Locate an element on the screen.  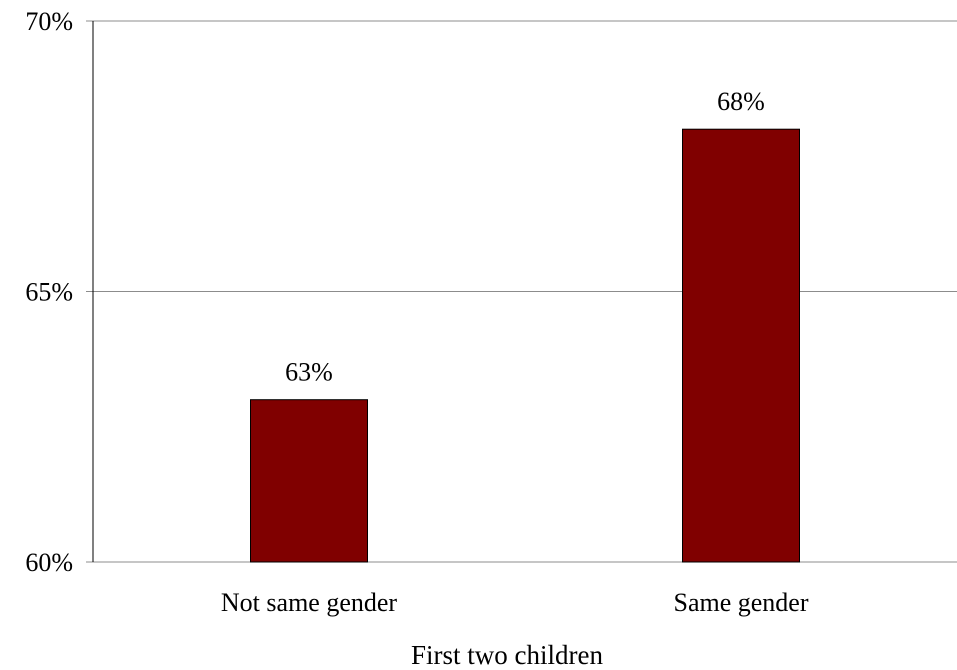
data-label: 68% is located at coordinates (741, 101).